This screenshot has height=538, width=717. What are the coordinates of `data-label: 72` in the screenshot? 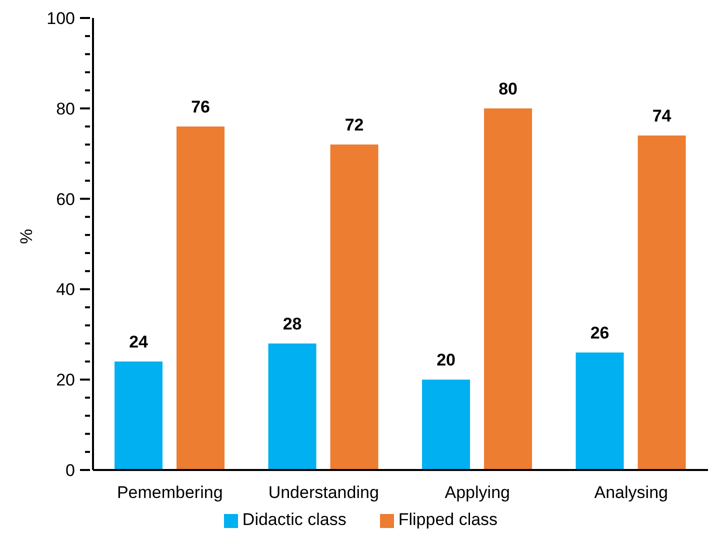 It's located at (354, 125).